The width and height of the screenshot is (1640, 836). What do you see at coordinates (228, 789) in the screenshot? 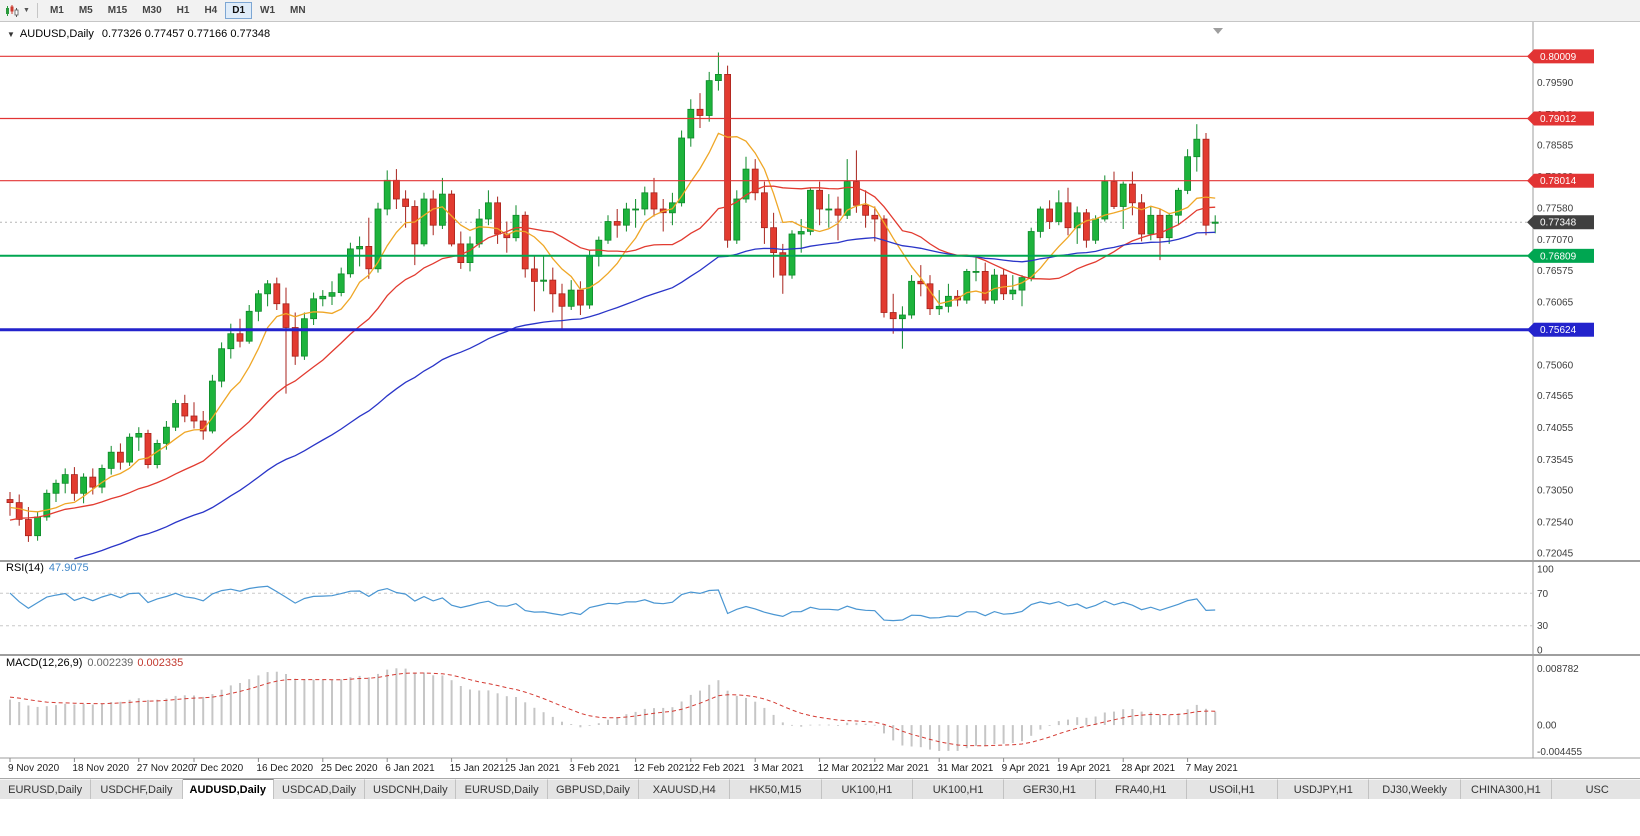
I see `chart-tab-audusd-daily: AUDUSD,Daily` at bounding box center [228, 789].